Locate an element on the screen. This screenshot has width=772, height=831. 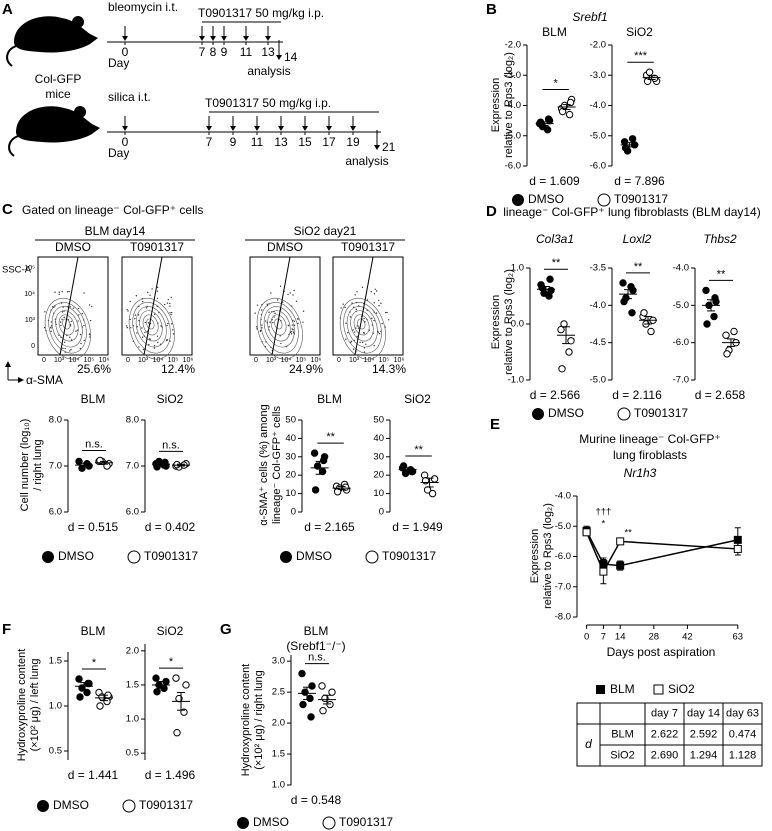
annotation: ††† is located at coordinates (603, 512).